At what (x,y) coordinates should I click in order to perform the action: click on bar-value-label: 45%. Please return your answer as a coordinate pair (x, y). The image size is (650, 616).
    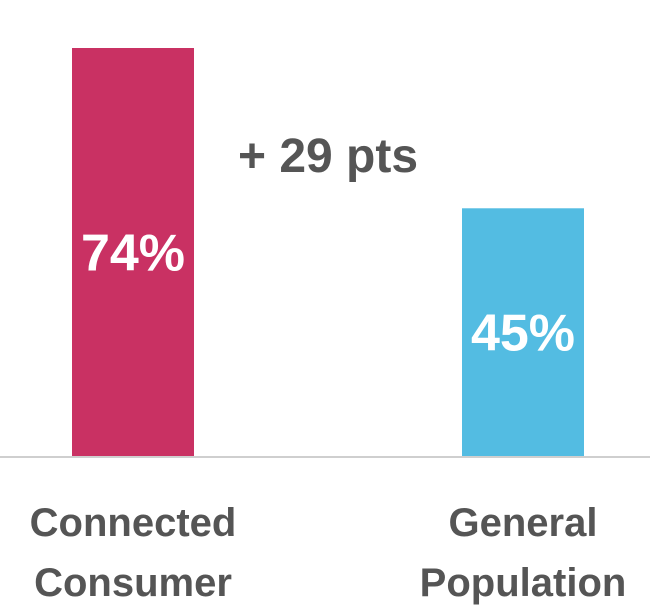
    Looking at the image, I should click on (523, 334).